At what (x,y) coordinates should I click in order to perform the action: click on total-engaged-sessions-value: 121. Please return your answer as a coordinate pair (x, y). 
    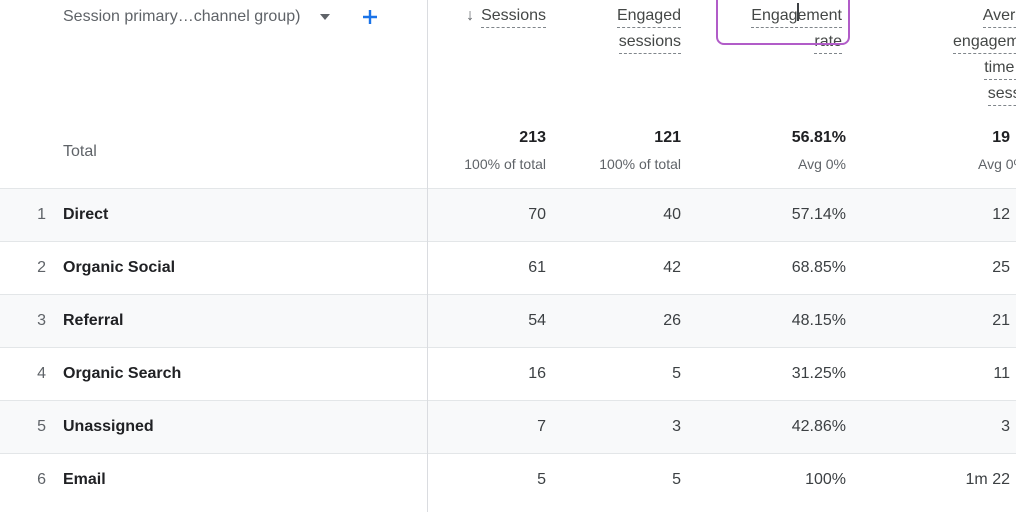
    Looking at the image, I should click on (667, 137).